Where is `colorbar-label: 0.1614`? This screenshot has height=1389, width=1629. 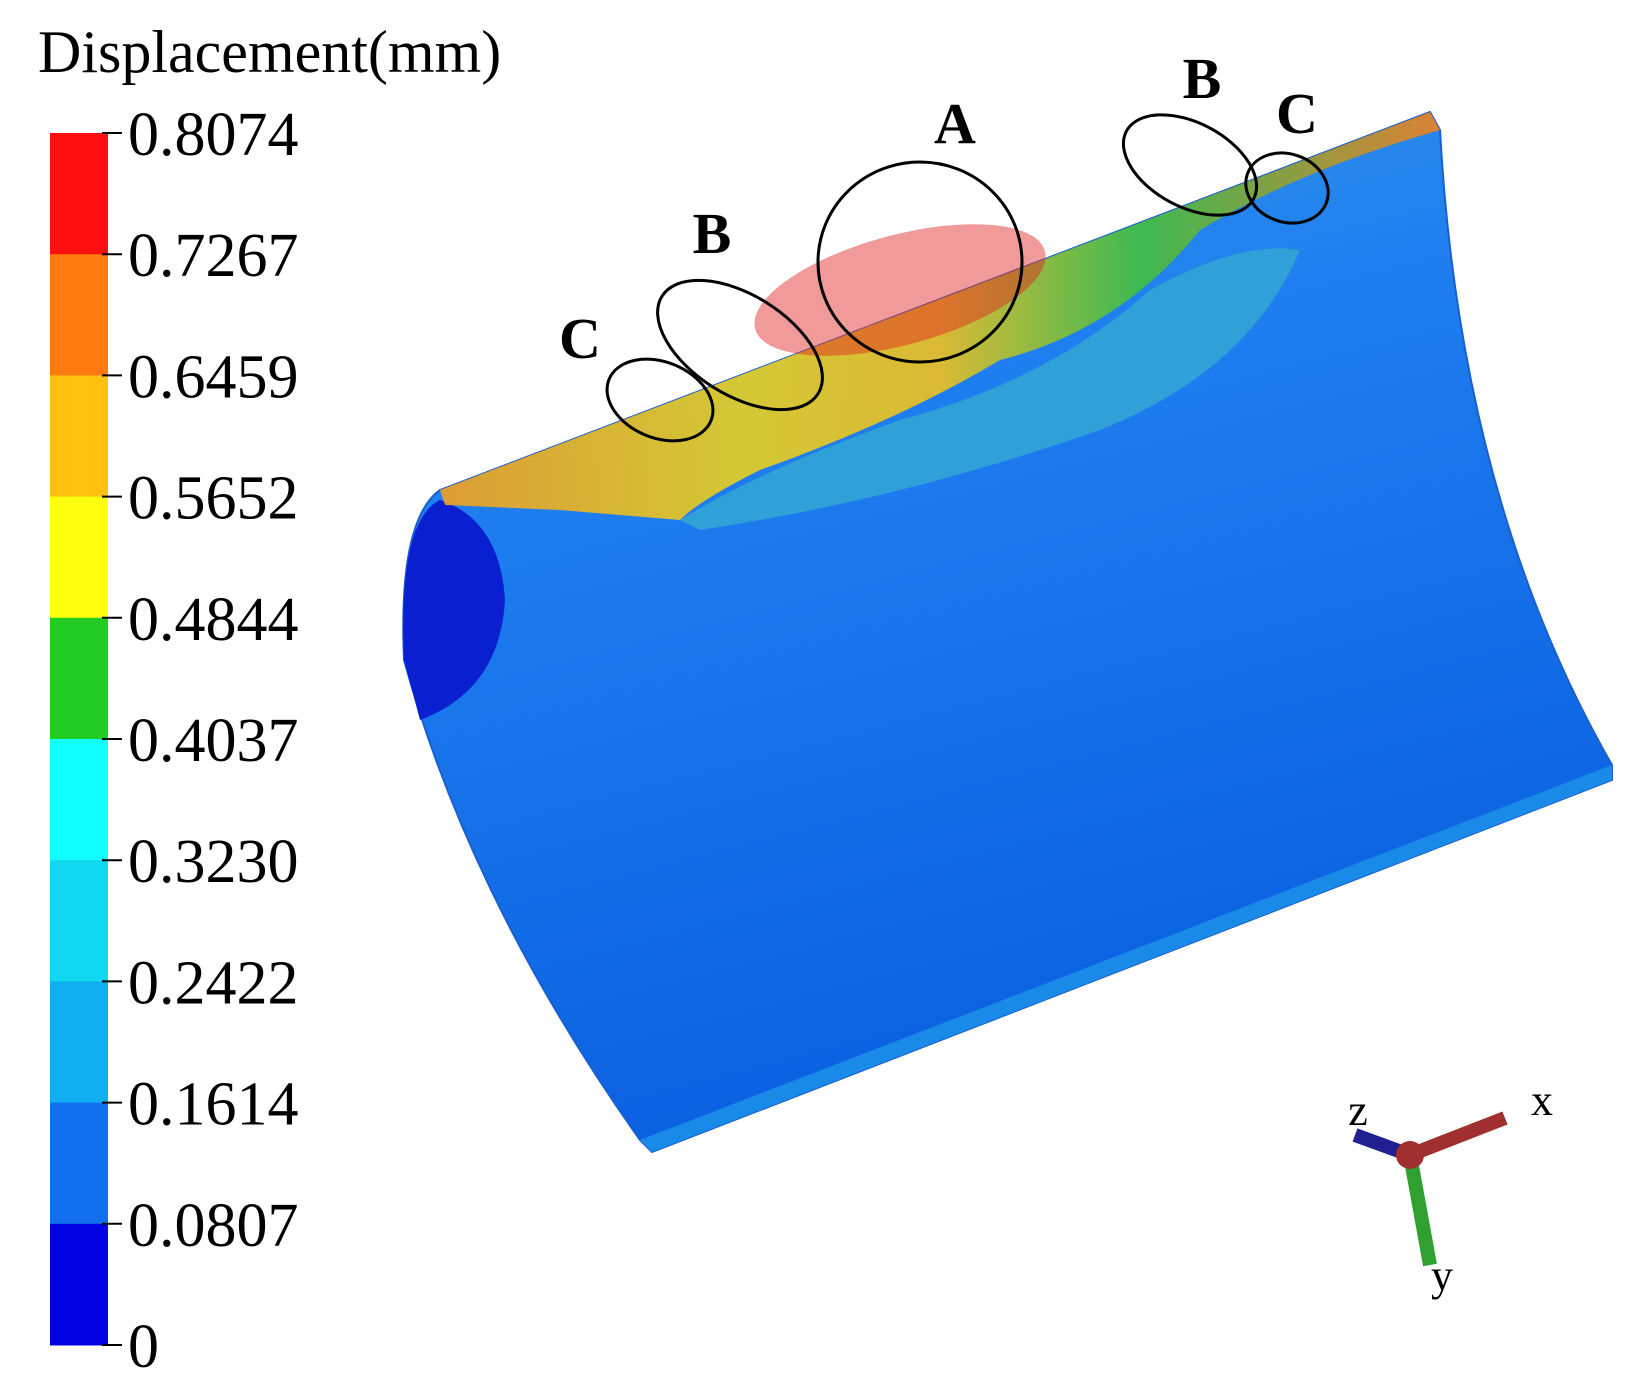 colorbar-label: 0.1614 is located at coordinates (213, 1105).